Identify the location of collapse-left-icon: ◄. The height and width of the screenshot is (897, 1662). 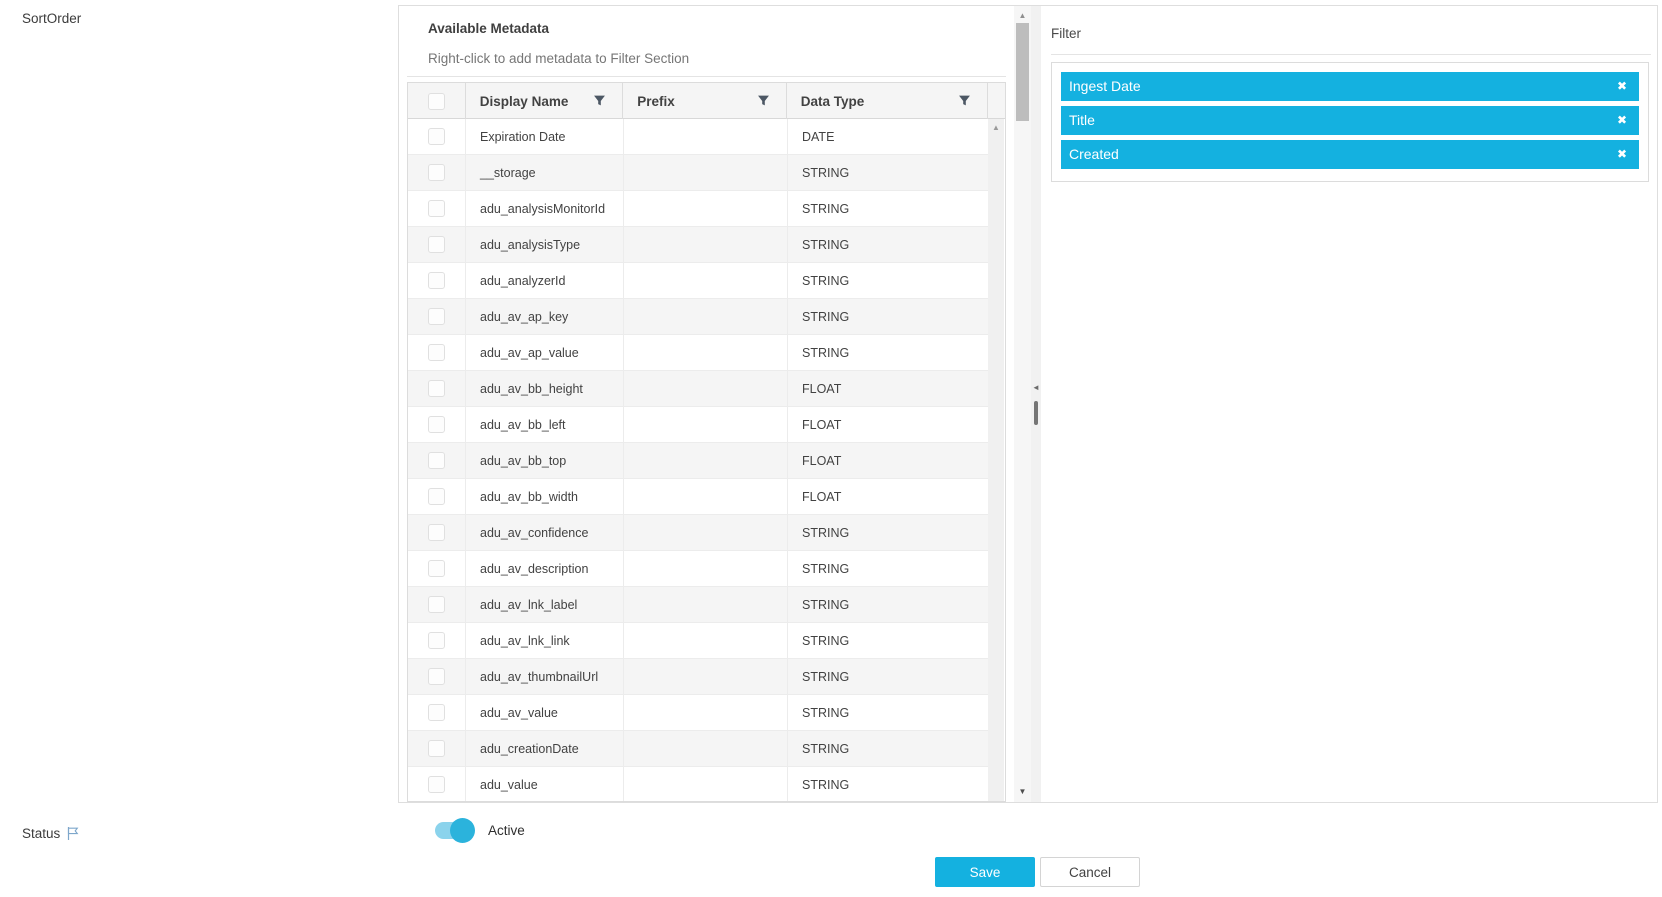
(1036, 387).